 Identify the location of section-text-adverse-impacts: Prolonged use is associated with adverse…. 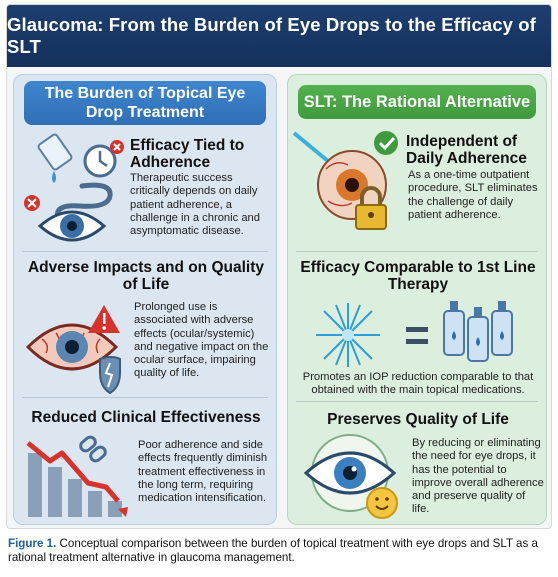
(201, 340).